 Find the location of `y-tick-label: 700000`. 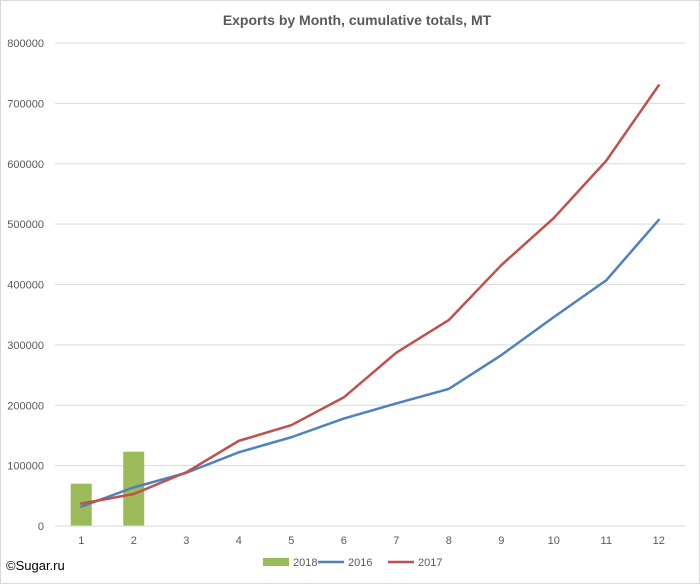

y-tick-label: 700000 is located at coordinates (25, 104).